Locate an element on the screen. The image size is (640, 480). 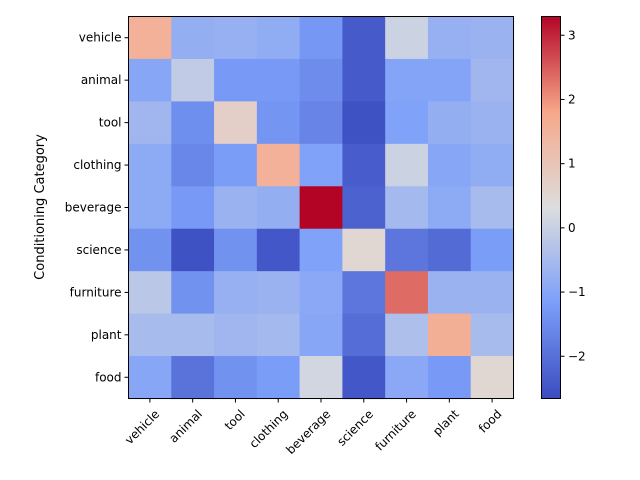
colorbar-tick-label: −2 is located at coordinates (577, 356).